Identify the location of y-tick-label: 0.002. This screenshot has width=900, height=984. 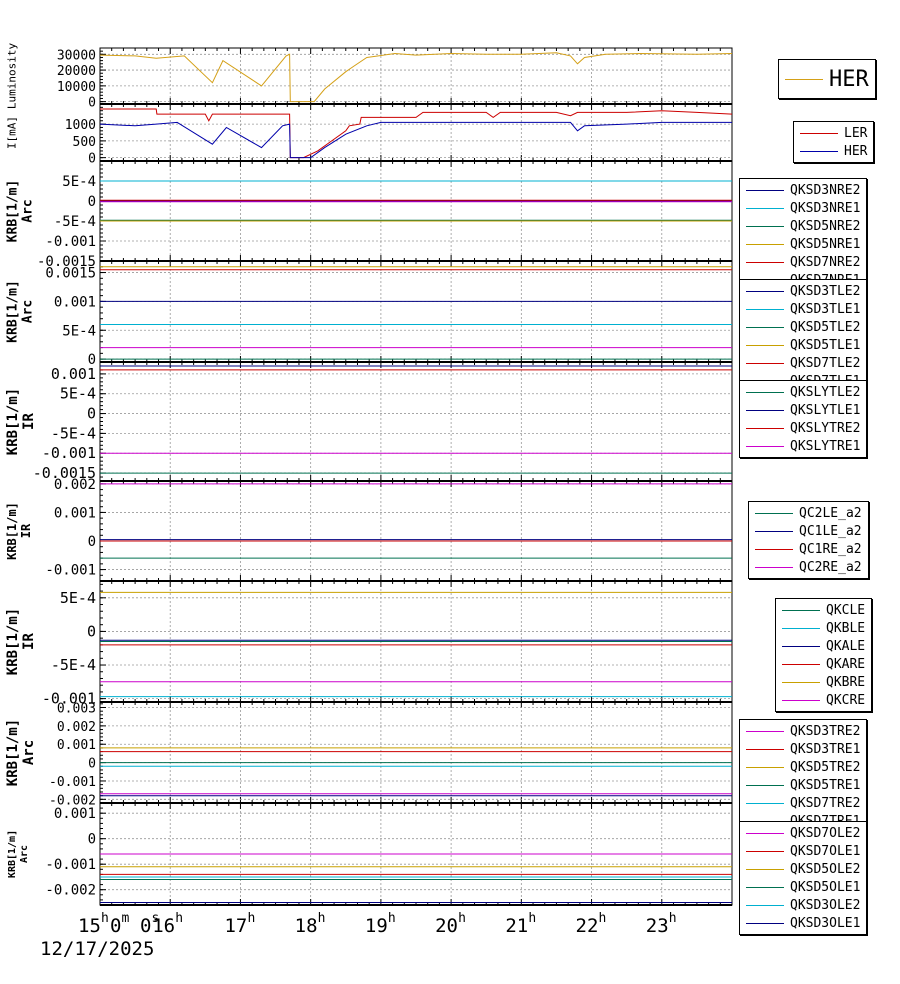
(75, 485).